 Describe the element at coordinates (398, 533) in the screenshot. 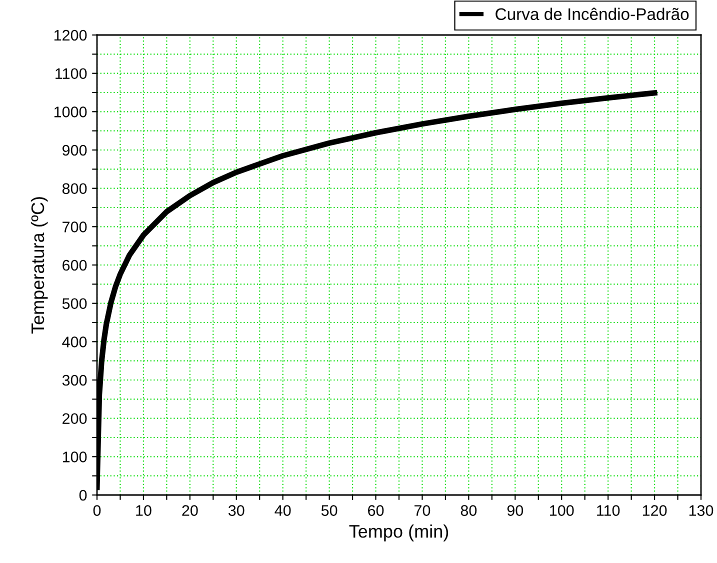

I see `x-axis-title: Tempo (min)` at that location.